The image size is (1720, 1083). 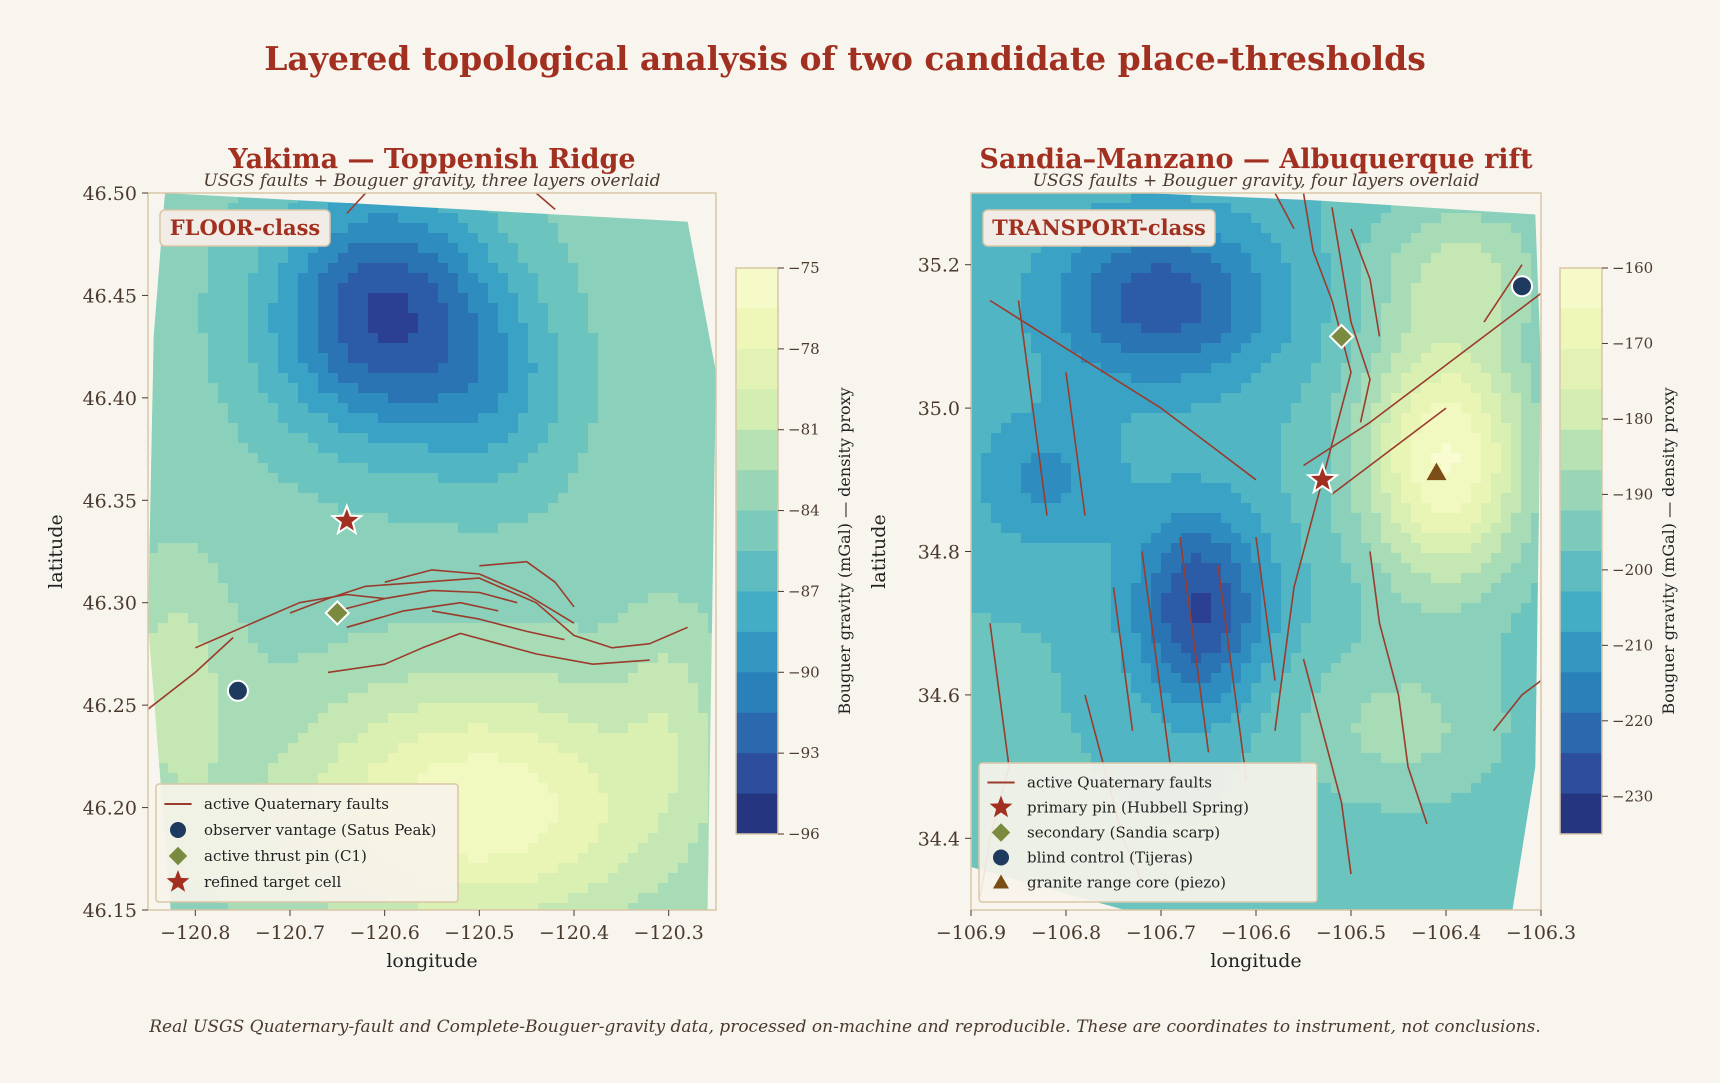 What do you see at coordinates (1541, 933) in the screenshot?
I see `x-tick-label: −106.3` at bounding box center [1541, 933].